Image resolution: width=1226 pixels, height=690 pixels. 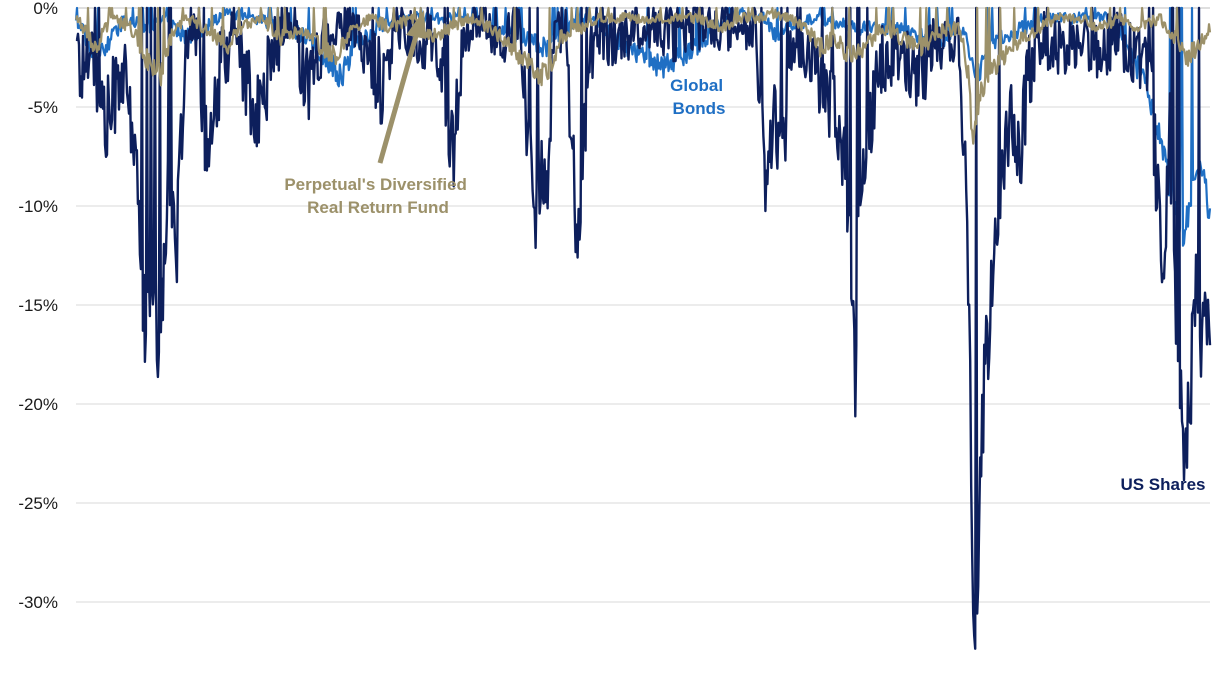 What do you see at coordinates (45, 9) in the screenshot?
I see `y-tick-label: 0%` at bounding box center [45, 9].